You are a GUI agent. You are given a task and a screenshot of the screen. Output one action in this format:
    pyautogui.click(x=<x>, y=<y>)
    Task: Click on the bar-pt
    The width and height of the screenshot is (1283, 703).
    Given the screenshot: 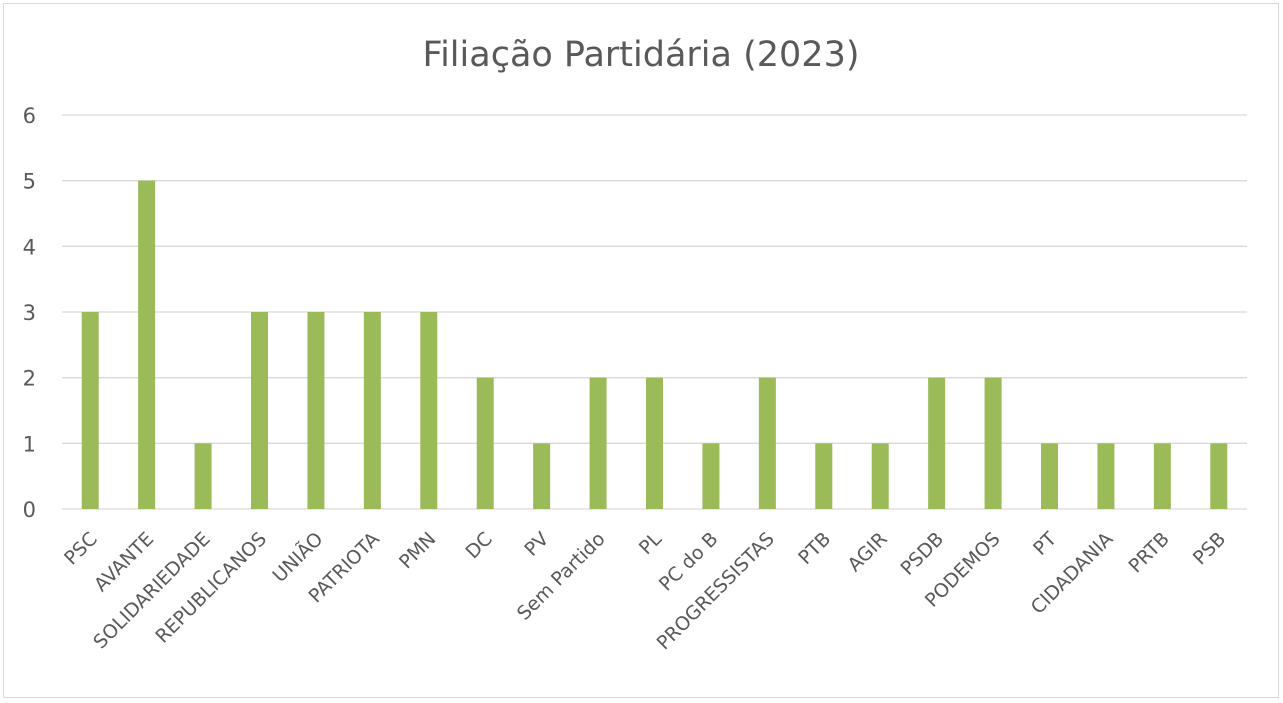 What is the action you would take?
    pyautogui.click(x=1049, y=476)
    